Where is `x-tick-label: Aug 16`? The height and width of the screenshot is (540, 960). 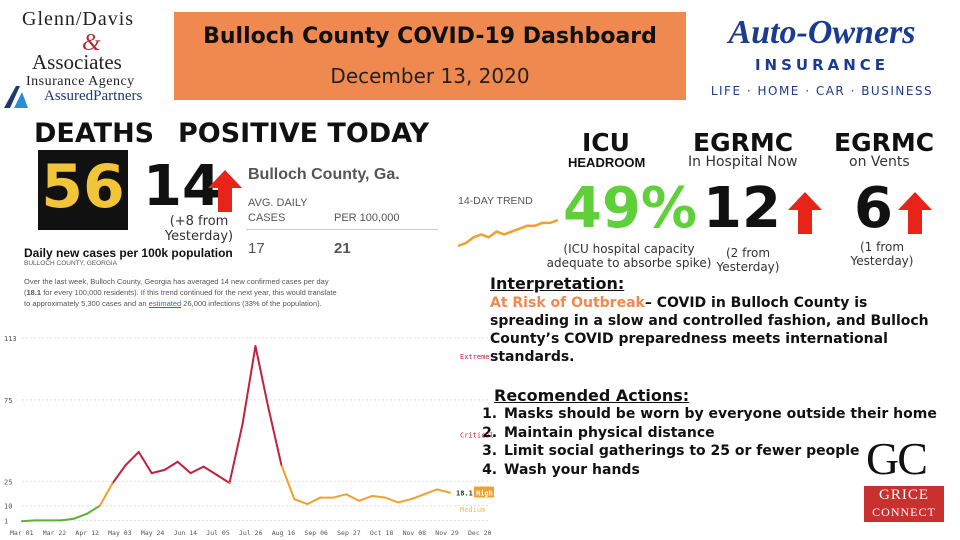 x-tick-label: Aug 16 is located at coordinates (284, 533).